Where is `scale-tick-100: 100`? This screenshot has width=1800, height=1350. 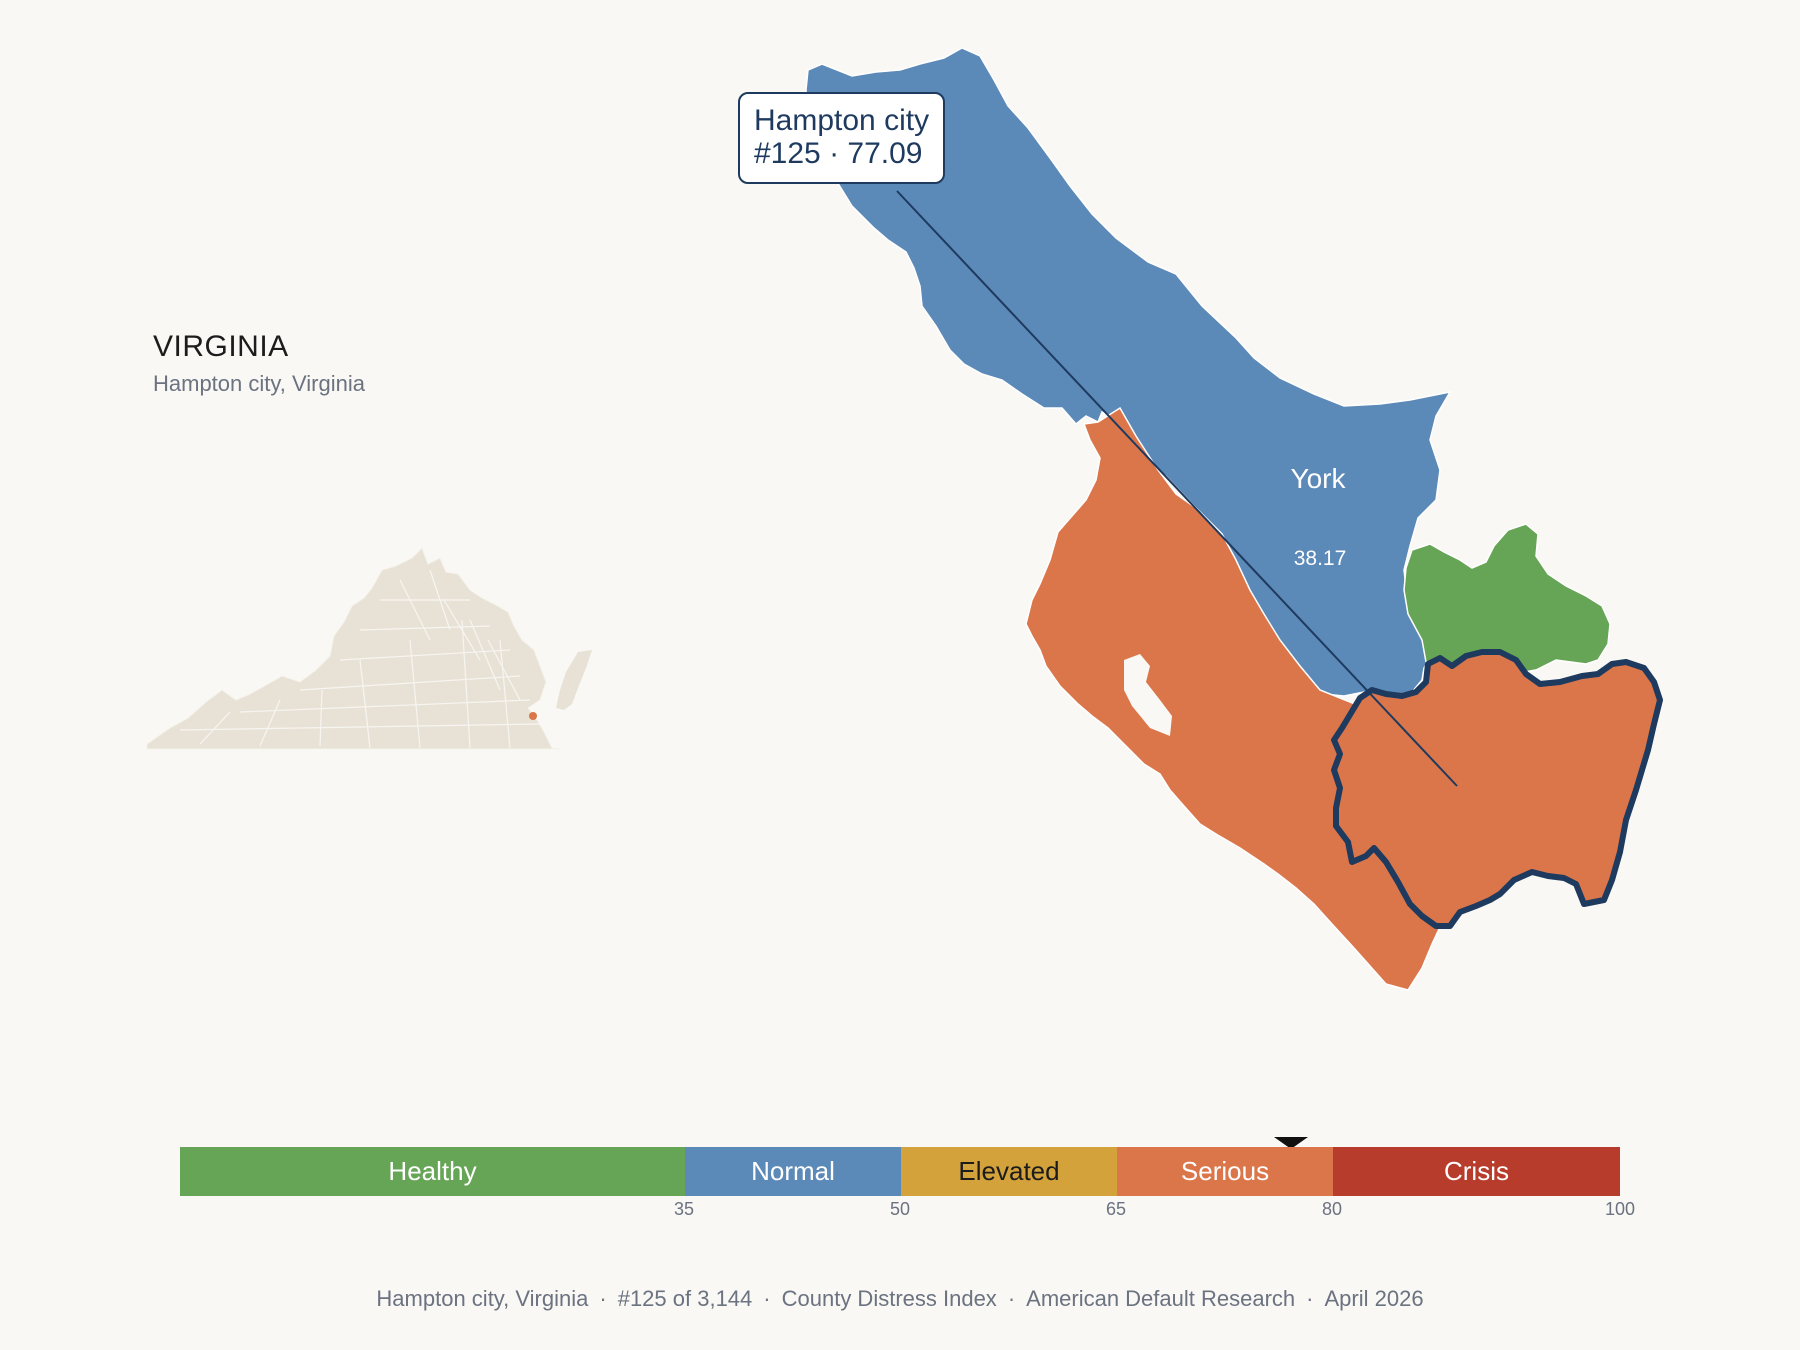
scale-tick-100: 100 is located at coordinates (1620, 1209).